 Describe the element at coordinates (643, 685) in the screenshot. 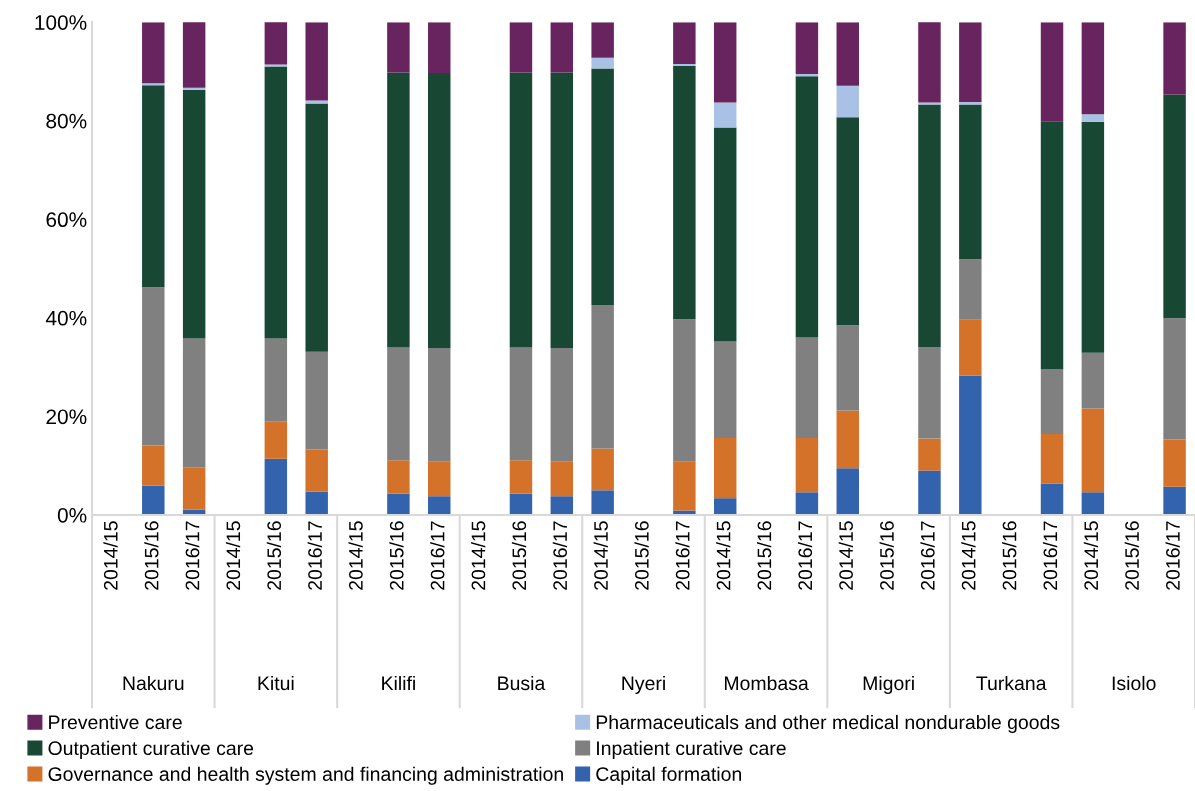

I see `text: Nyeri` at that location.